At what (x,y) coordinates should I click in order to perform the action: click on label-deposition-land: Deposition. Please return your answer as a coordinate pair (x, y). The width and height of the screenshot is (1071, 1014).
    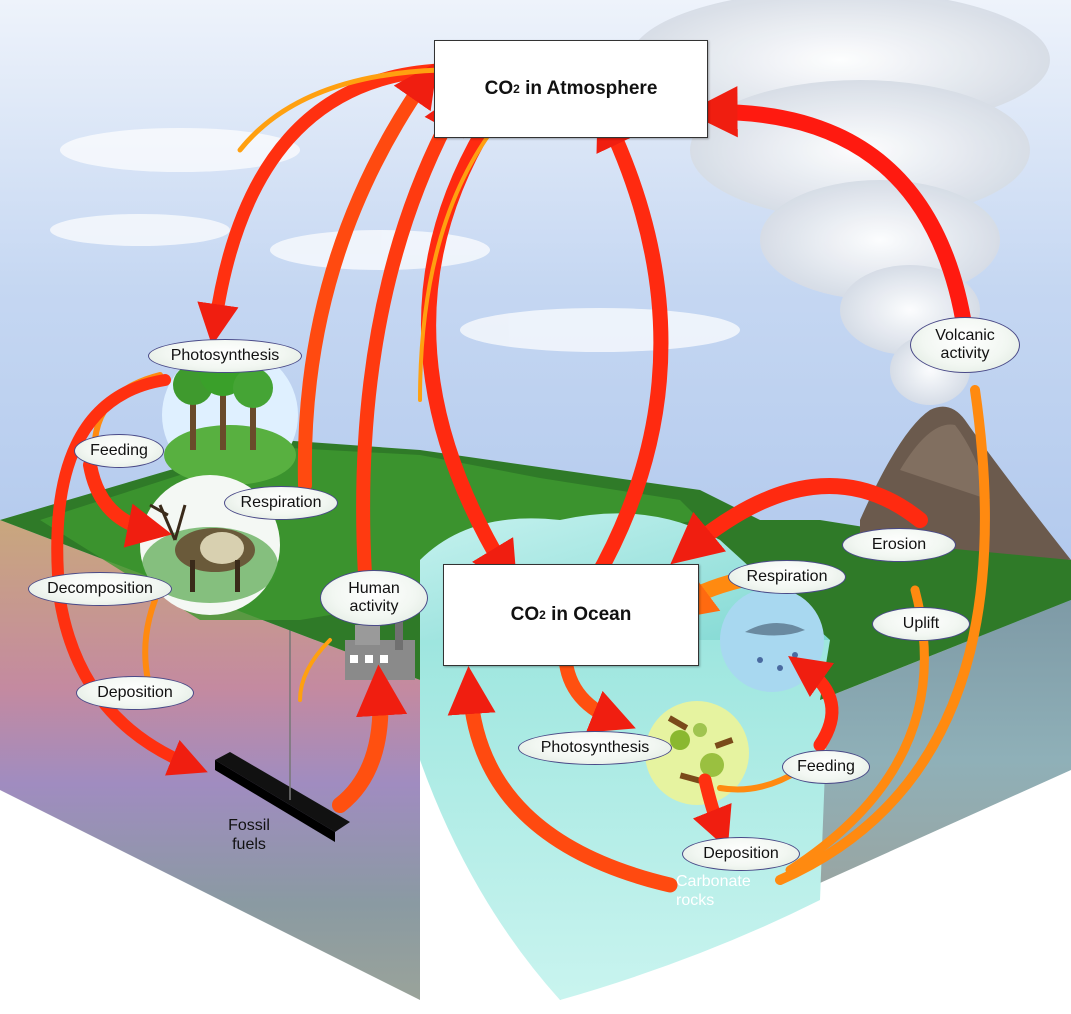
    Looking at the image, I should click on (135, 693).